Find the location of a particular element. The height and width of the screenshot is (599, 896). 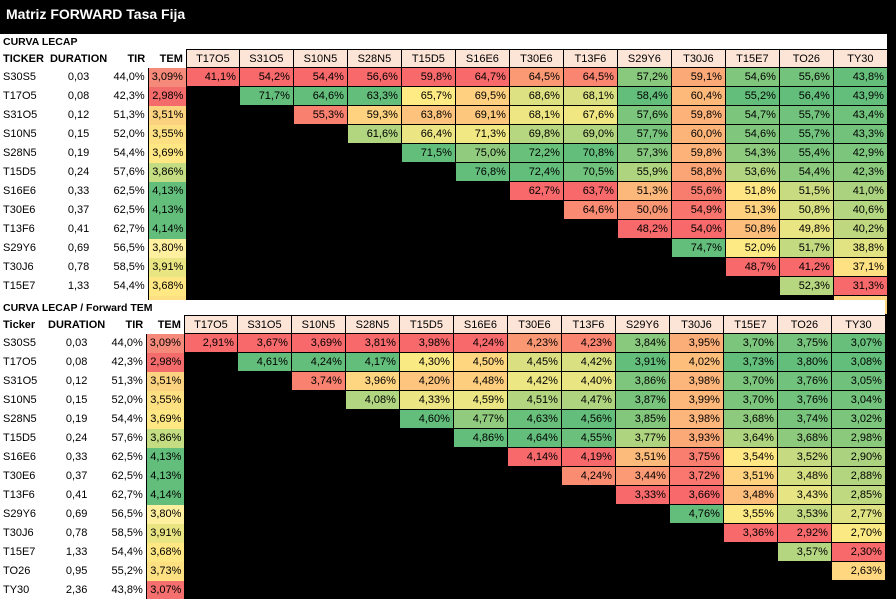

section-label: CURVA LECAP is located at coordinates (93, 42).